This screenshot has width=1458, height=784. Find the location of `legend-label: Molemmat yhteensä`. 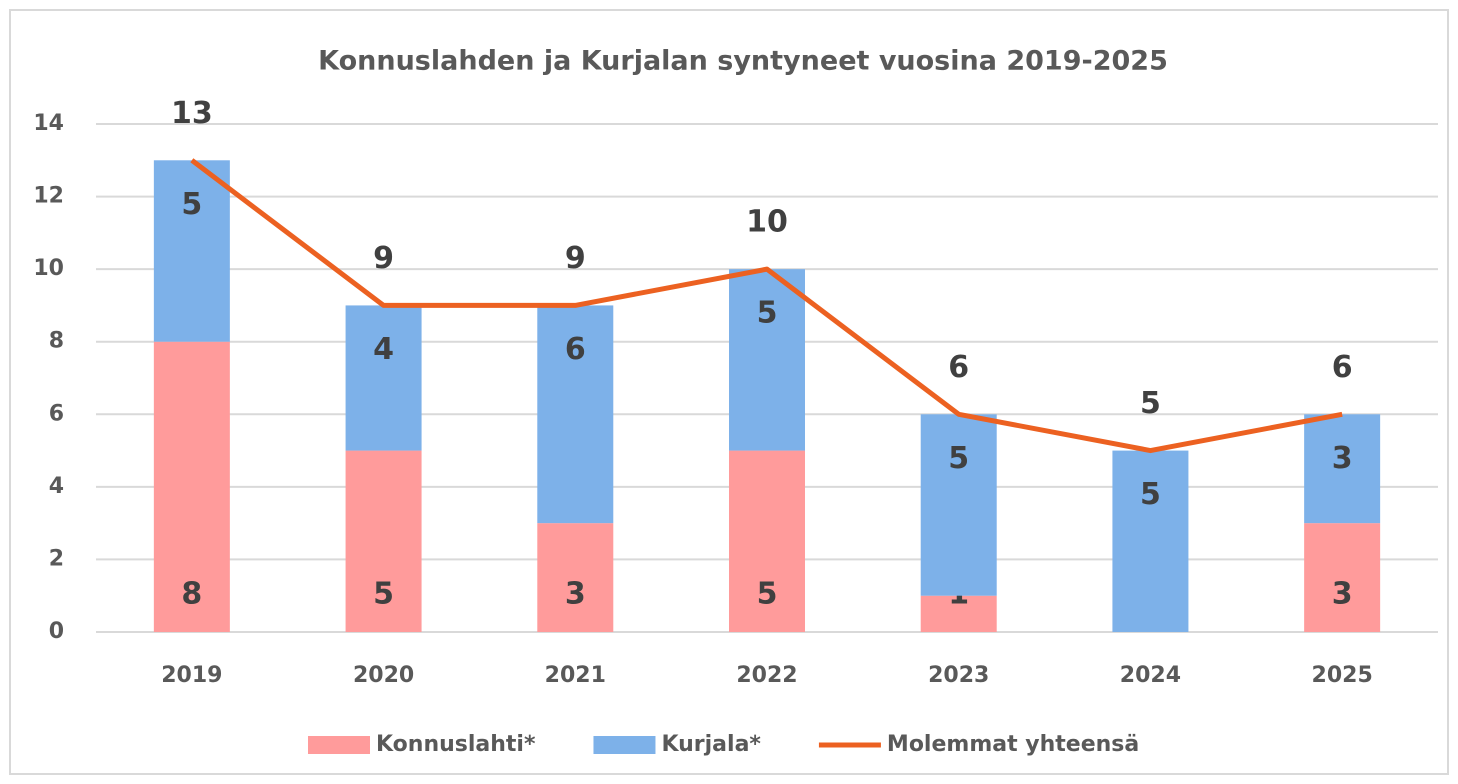

legend-label: Molemmat yhteensä is located at coordinates (1013, 744).